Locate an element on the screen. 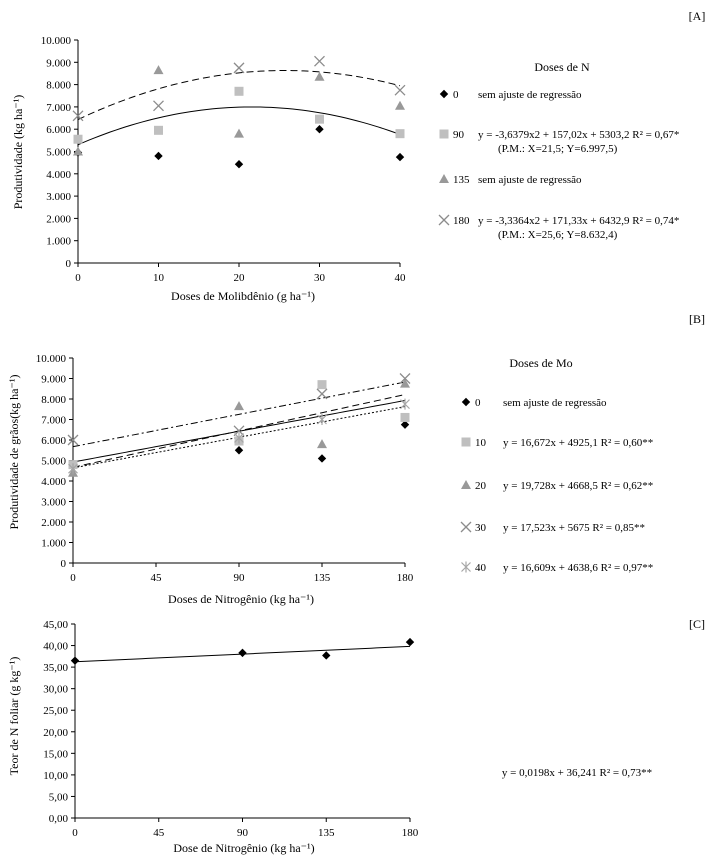 The width and height of the screenshot is (722, 862). legend-optimum: (P.M.: X=25,6; Y=8.632,4) is located at coordinates (558, 235).